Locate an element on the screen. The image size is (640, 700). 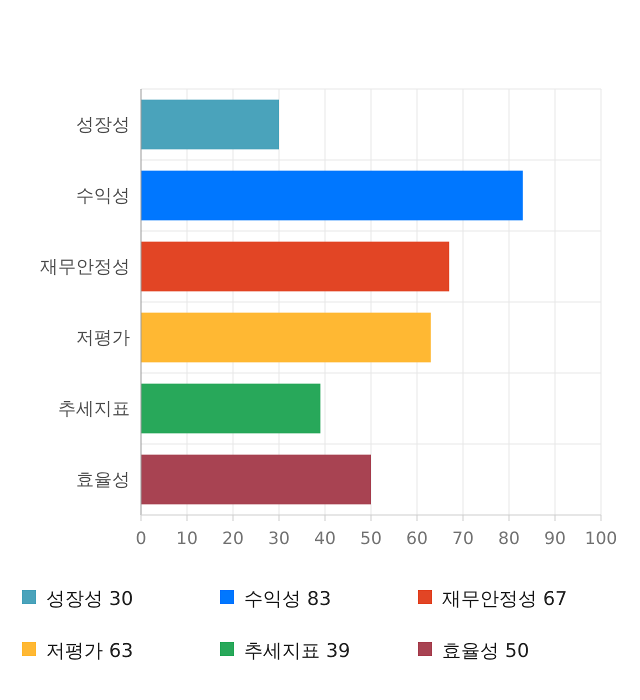
x-tick-label: 10 is located at coordinates (187, 539).